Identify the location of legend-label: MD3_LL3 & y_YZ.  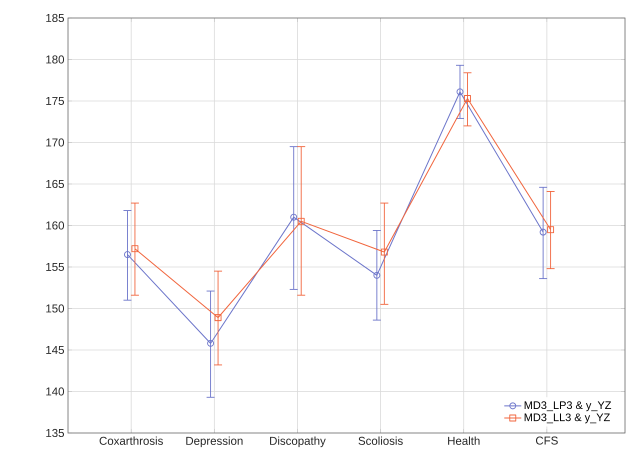
(567, 418).